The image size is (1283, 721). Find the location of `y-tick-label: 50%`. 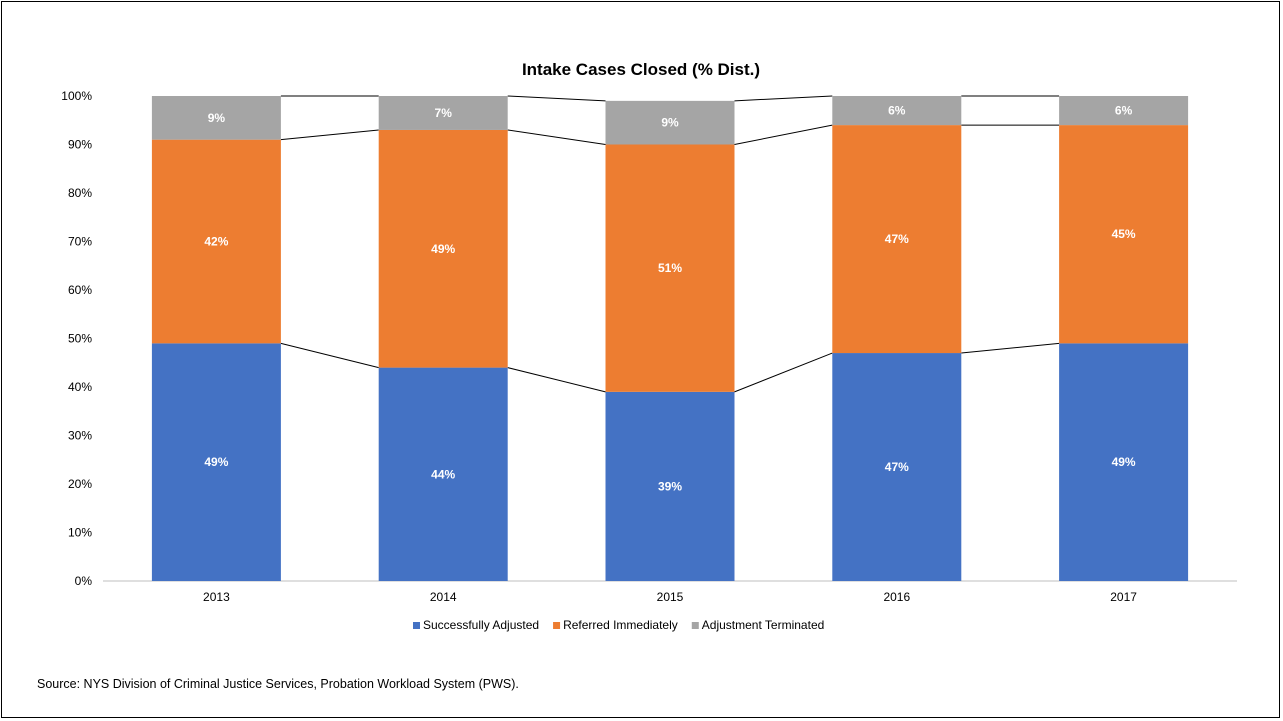

y-tick-label: 50% is located at coordinates (80, 339).